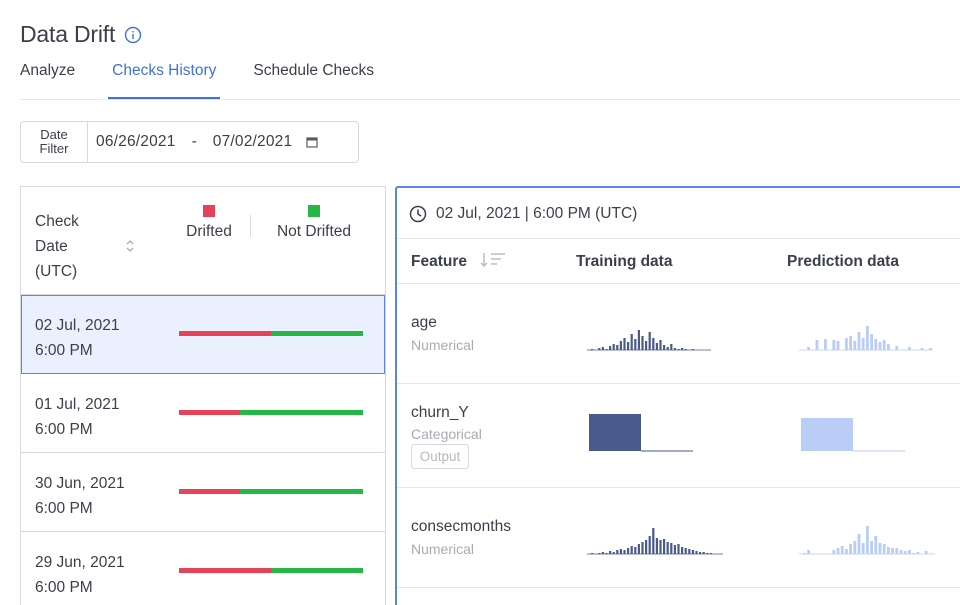  What do you see at coordinates (312, 142) in the screenshot?
I see `calendar-icon` at bounding box center [312, 142].